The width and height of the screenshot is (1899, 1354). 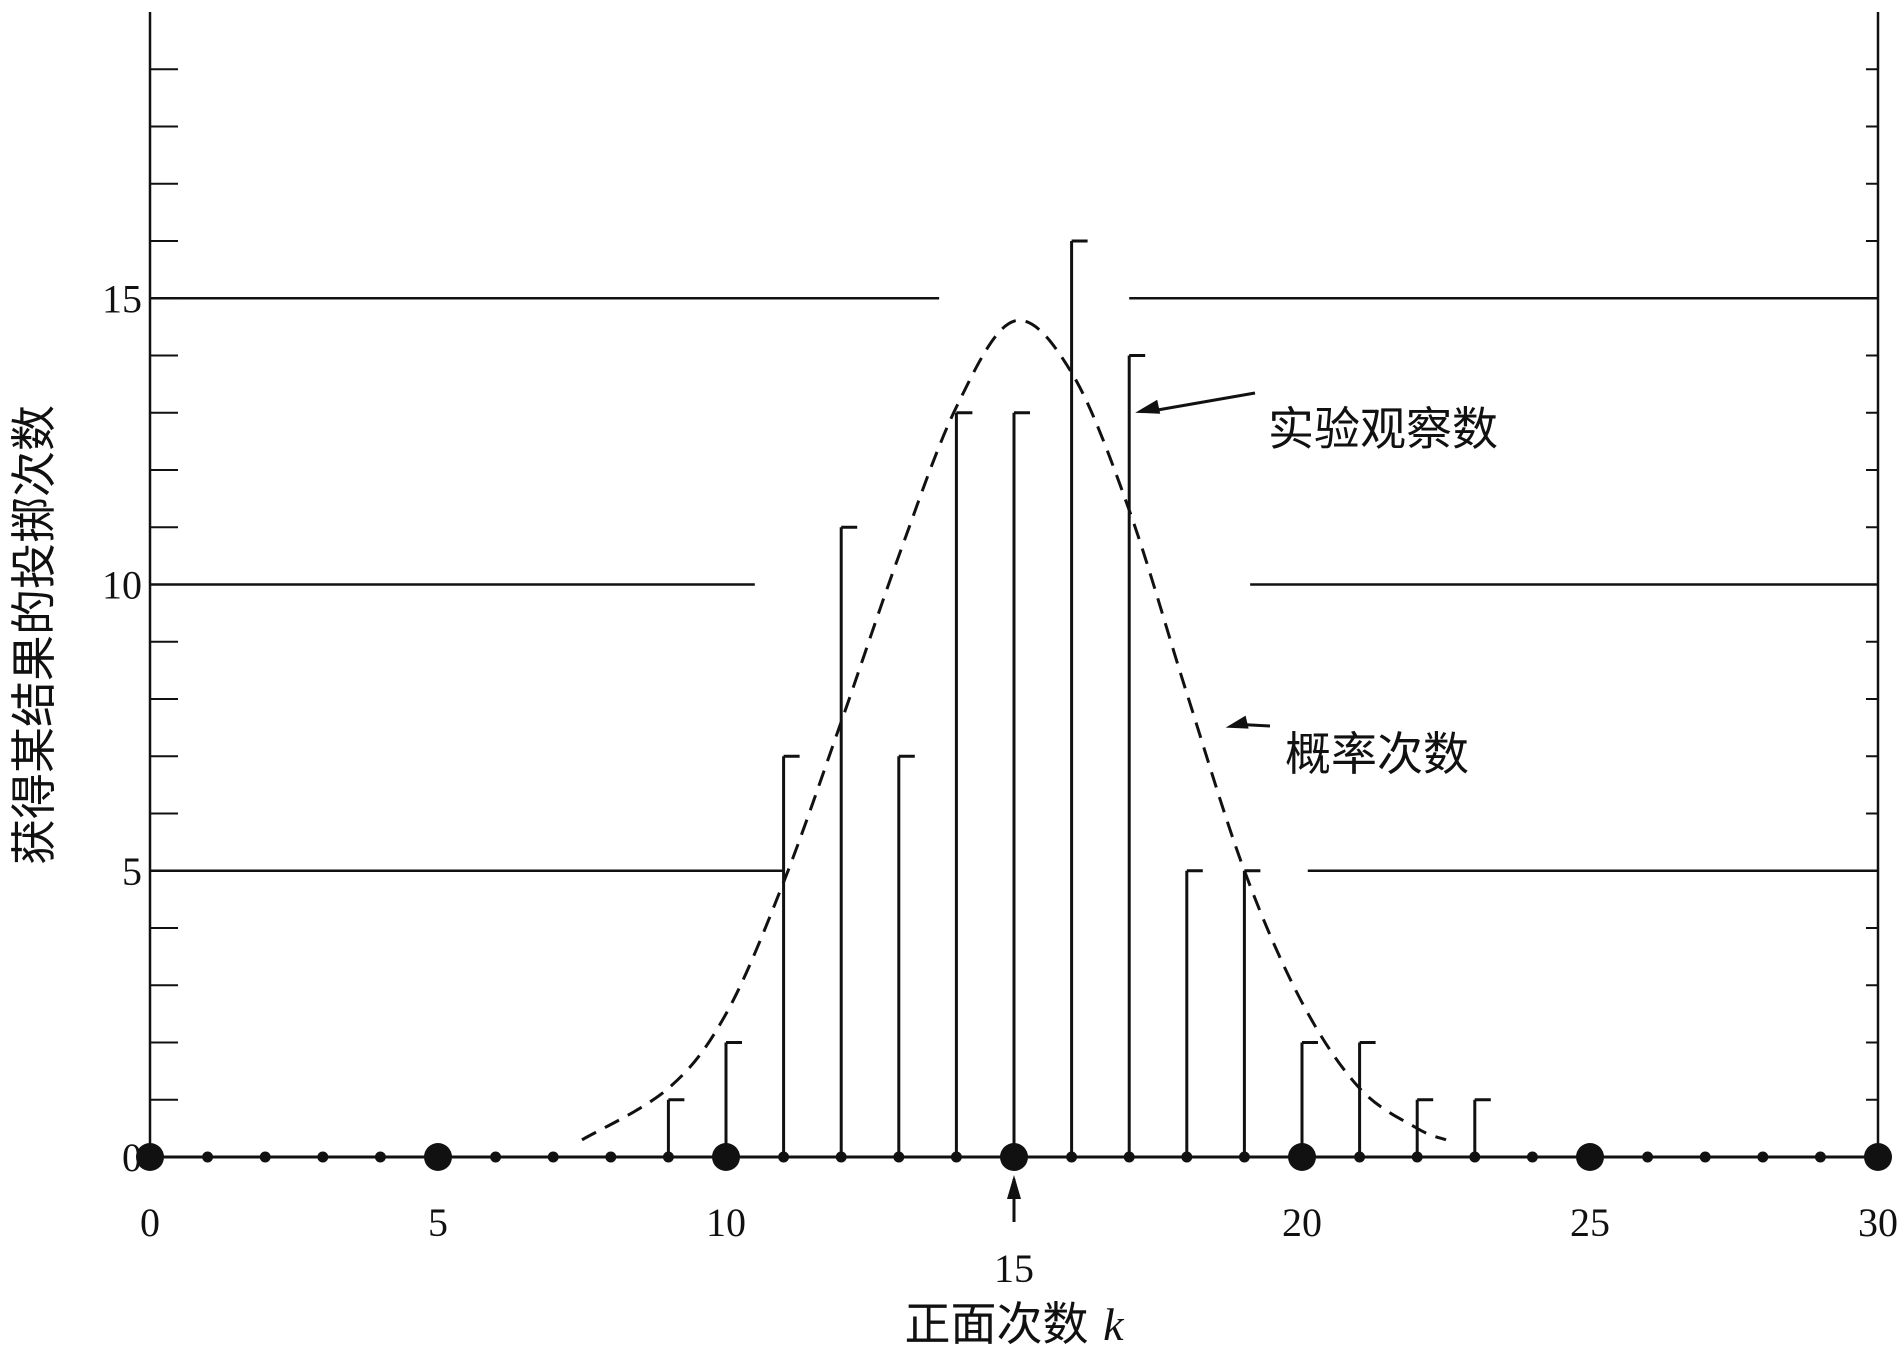 What do you see at coordinates (1377, 754) in the screenshot?
I see `annotation-probability-label: 概率次数` at bounding box center [1377, 754].